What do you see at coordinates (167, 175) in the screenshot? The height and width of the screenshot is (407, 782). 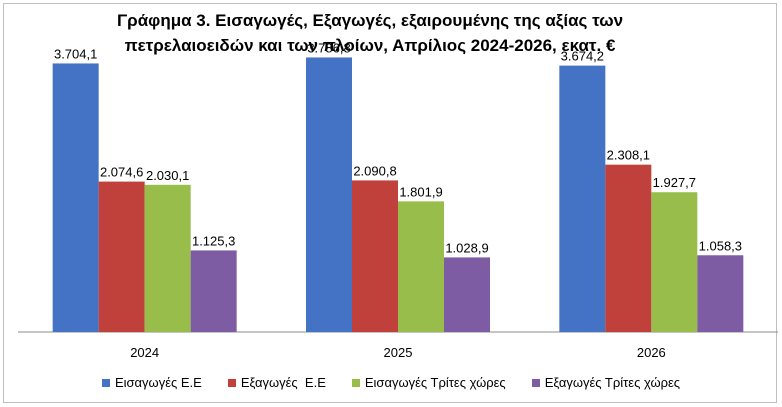 I see `data-label-2024-series-3: 2.030,1` at bounding box center [167, 175].